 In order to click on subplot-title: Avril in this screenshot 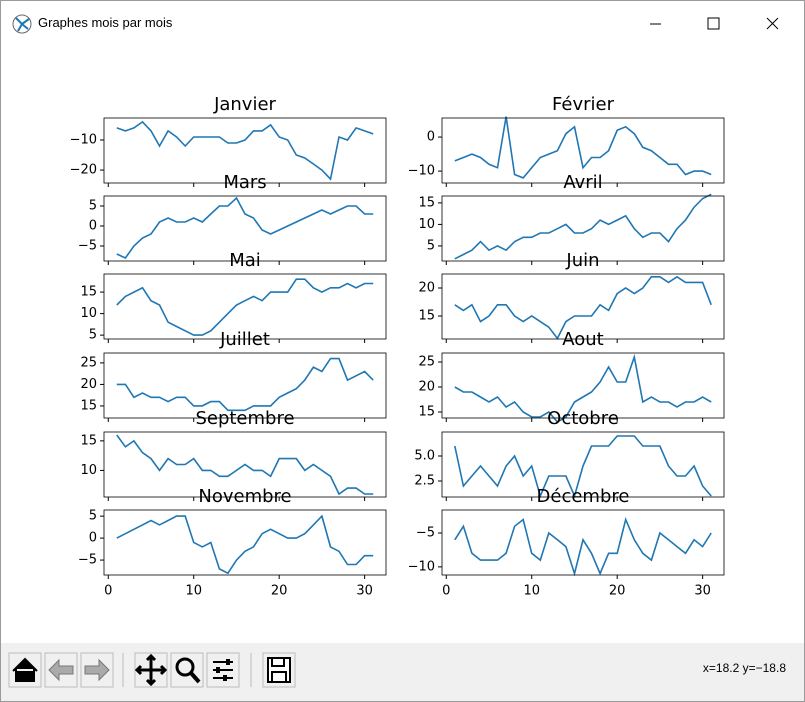, I will do `click(582, 182)`.